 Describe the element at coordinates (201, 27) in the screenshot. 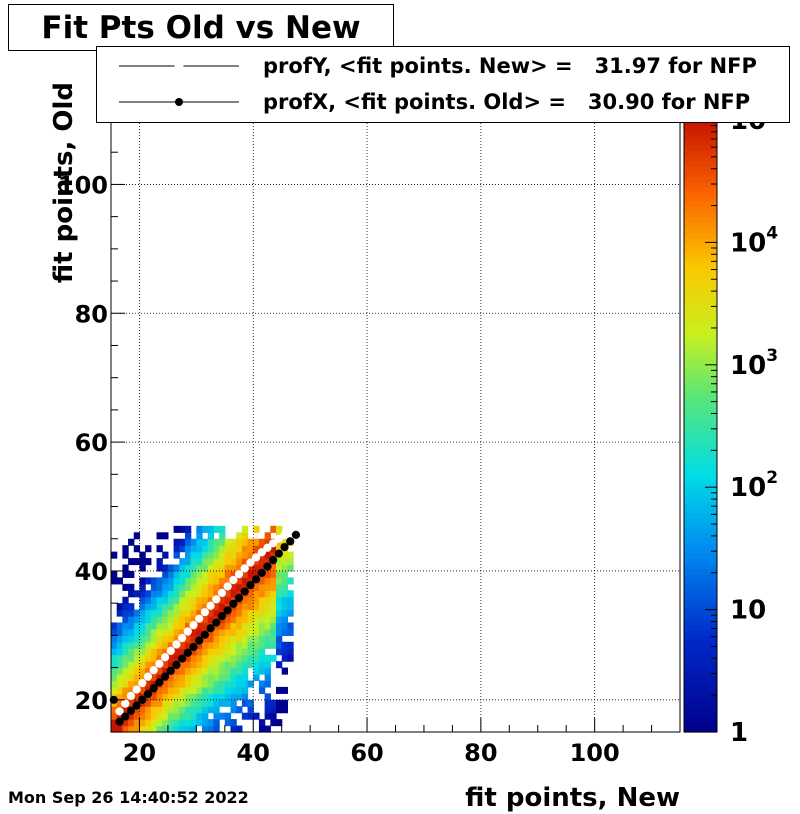

I see `chart-title-text: Fit Pts Old vs New` at that location.